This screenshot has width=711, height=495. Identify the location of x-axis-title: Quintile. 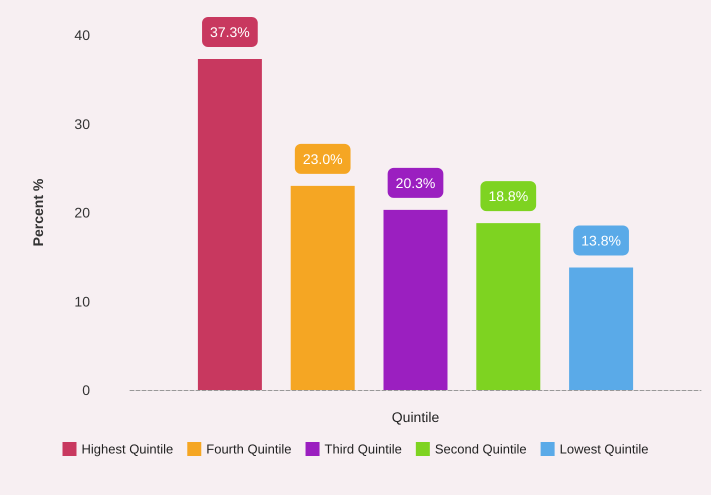
(416, 417).